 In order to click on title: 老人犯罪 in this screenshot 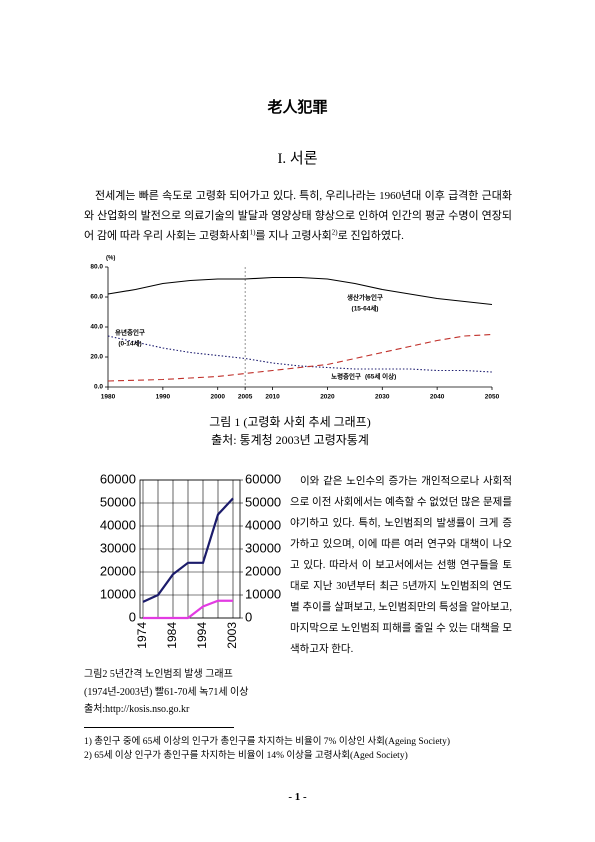, I will do `click(297, 108)`.